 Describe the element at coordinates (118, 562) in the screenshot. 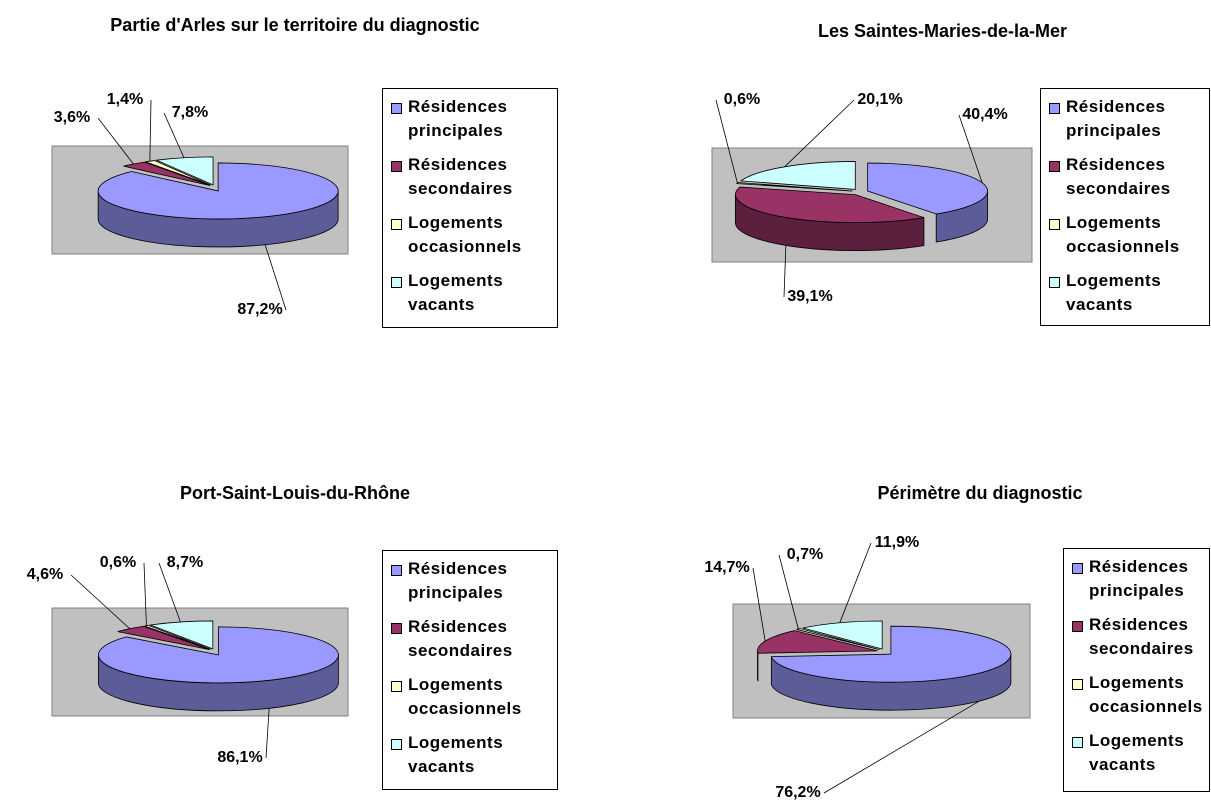

I see `data-label: 0,6%` at that location.